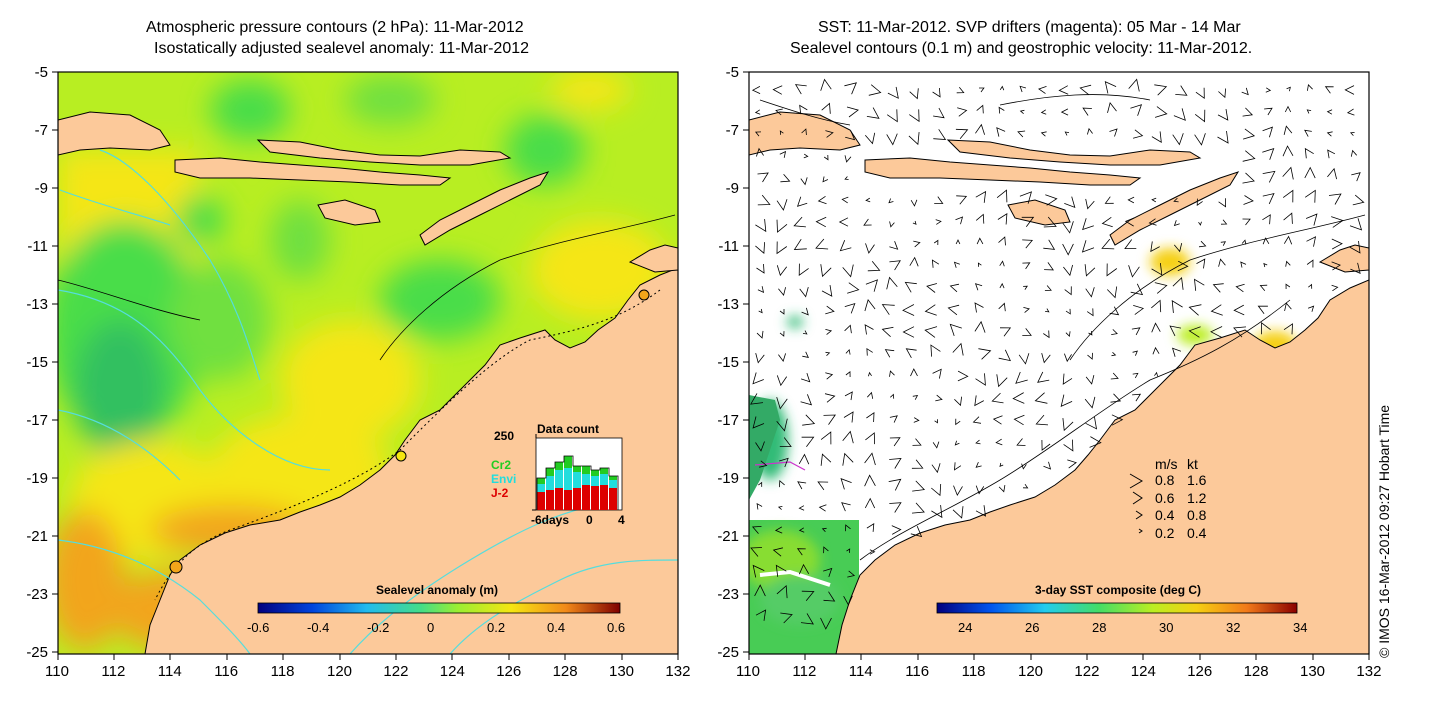 The height and width of the screenshot is (720, 1440). I want to click on lesser-sunda-land-right, so click(1003, 171).